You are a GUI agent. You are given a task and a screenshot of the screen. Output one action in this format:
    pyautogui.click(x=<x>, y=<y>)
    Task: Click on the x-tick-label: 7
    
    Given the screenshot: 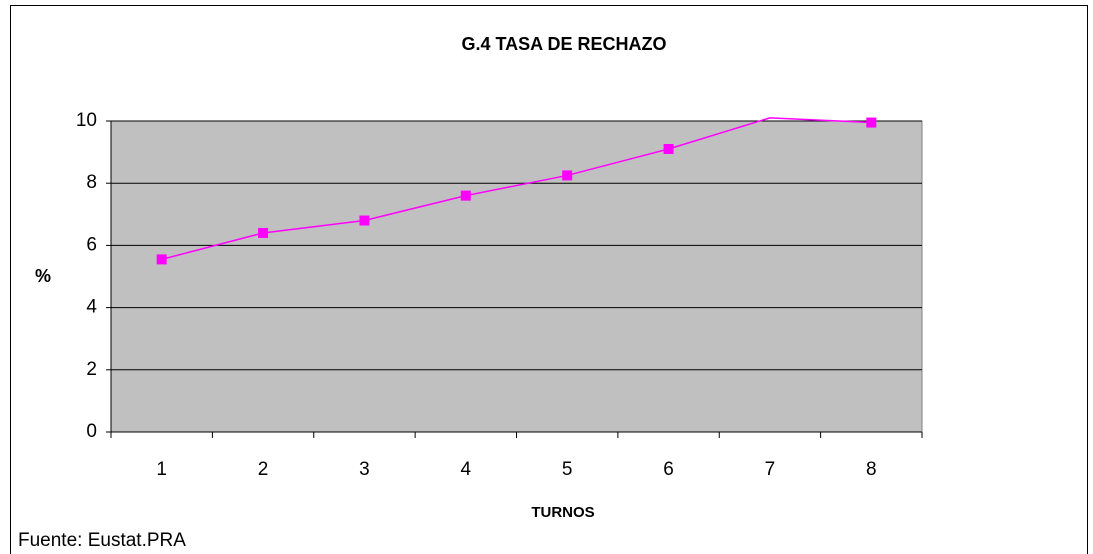 What is the action you would take?
    pyautogui.click(x=770, y=469)
    